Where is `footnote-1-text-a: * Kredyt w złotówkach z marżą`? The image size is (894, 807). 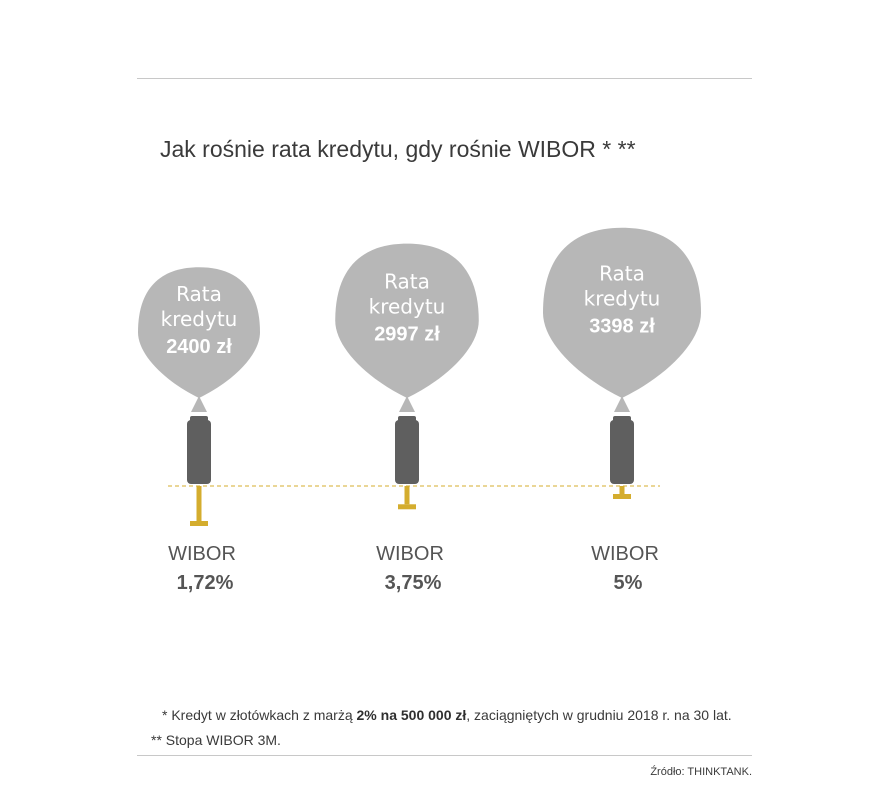
footnote-1-text-a: * Kredyt w złotówkach z marżą is located at coordinates (259, 715).